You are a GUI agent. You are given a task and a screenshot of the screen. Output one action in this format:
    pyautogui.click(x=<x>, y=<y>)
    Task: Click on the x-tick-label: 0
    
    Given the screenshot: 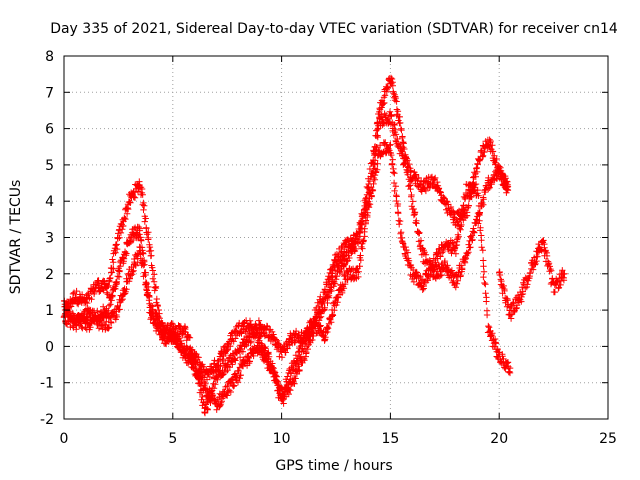 What is the action you would take?
    pyautogui.click(x=64, y=439)
    